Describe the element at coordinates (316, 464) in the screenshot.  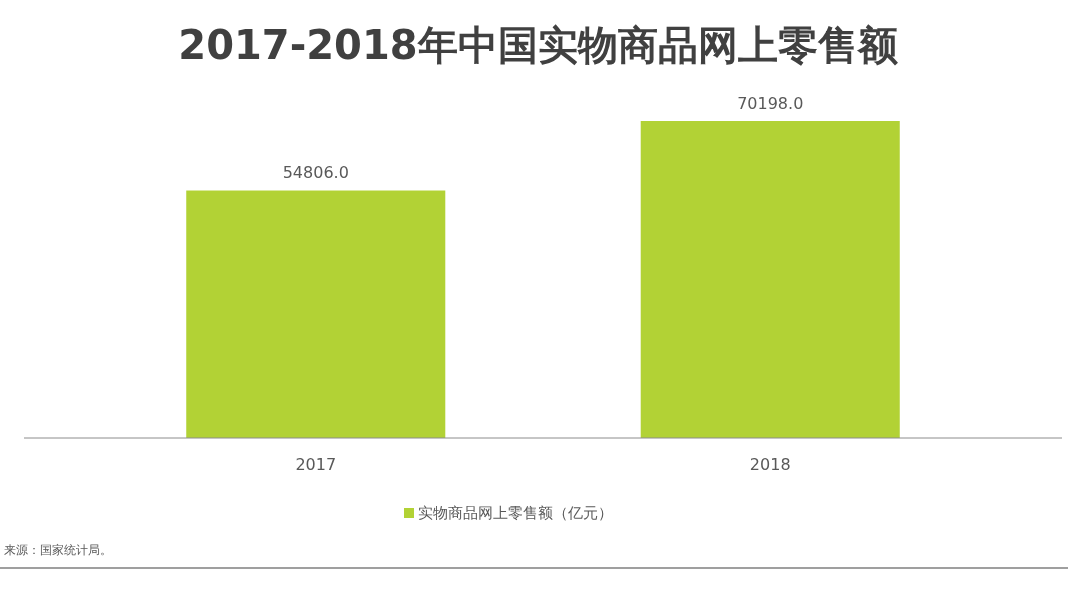
I see `x-tick-label: 2017` at that location.